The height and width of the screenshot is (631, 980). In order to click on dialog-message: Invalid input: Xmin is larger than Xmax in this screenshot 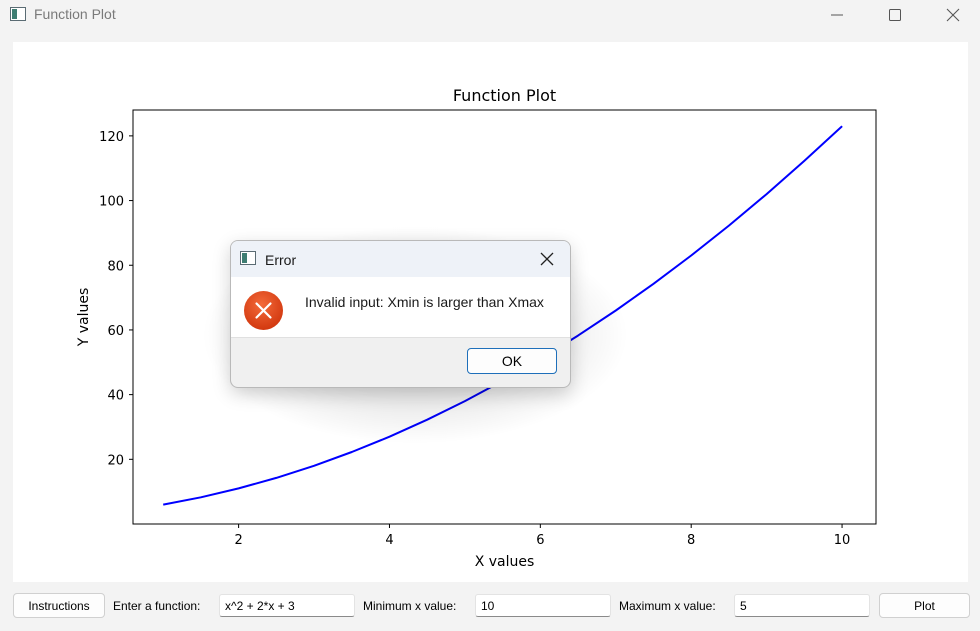, I will do `click(424, 302)`.